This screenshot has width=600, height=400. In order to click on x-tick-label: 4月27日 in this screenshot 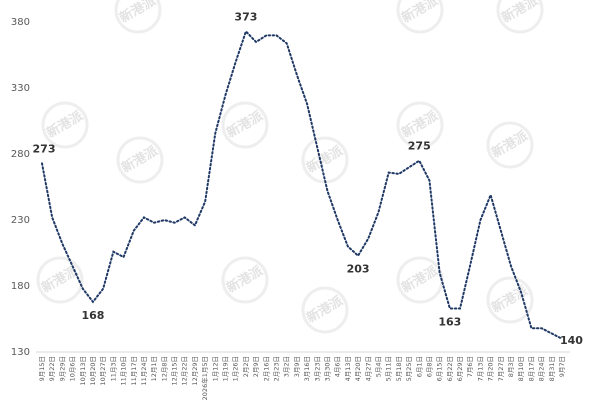, I will do `click(368, 368)`.